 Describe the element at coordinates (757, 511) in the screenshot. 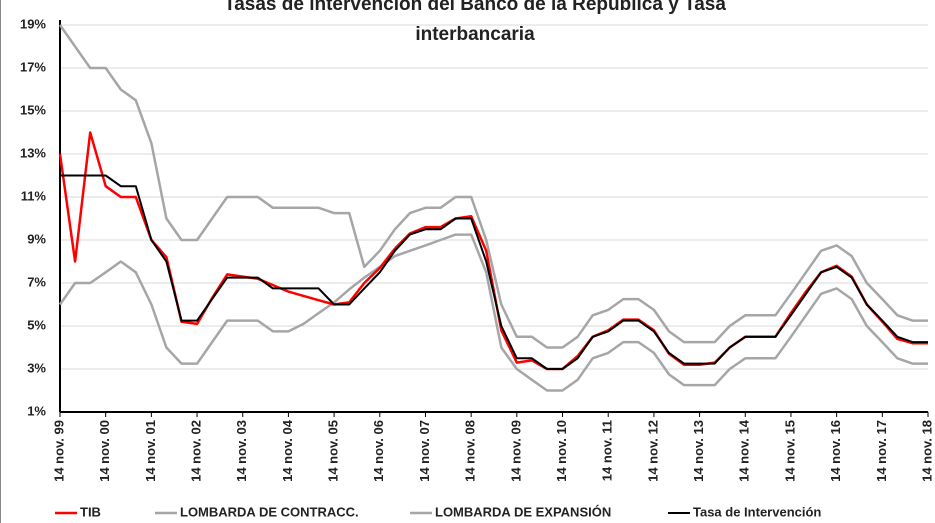

I see `legend-label: Tasa de Intervención` at that location.